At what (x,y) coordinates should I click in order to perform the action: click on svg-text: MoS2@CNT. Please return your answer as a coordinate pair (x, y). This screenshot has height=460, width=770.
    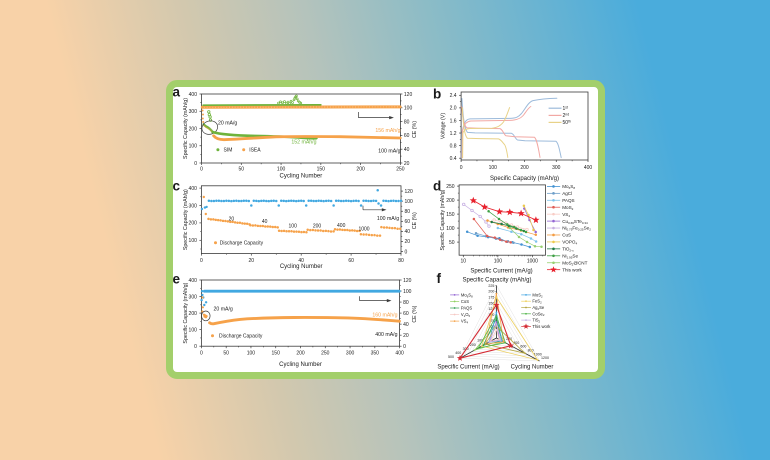
    Looking at the image, I should click on (574, 263).